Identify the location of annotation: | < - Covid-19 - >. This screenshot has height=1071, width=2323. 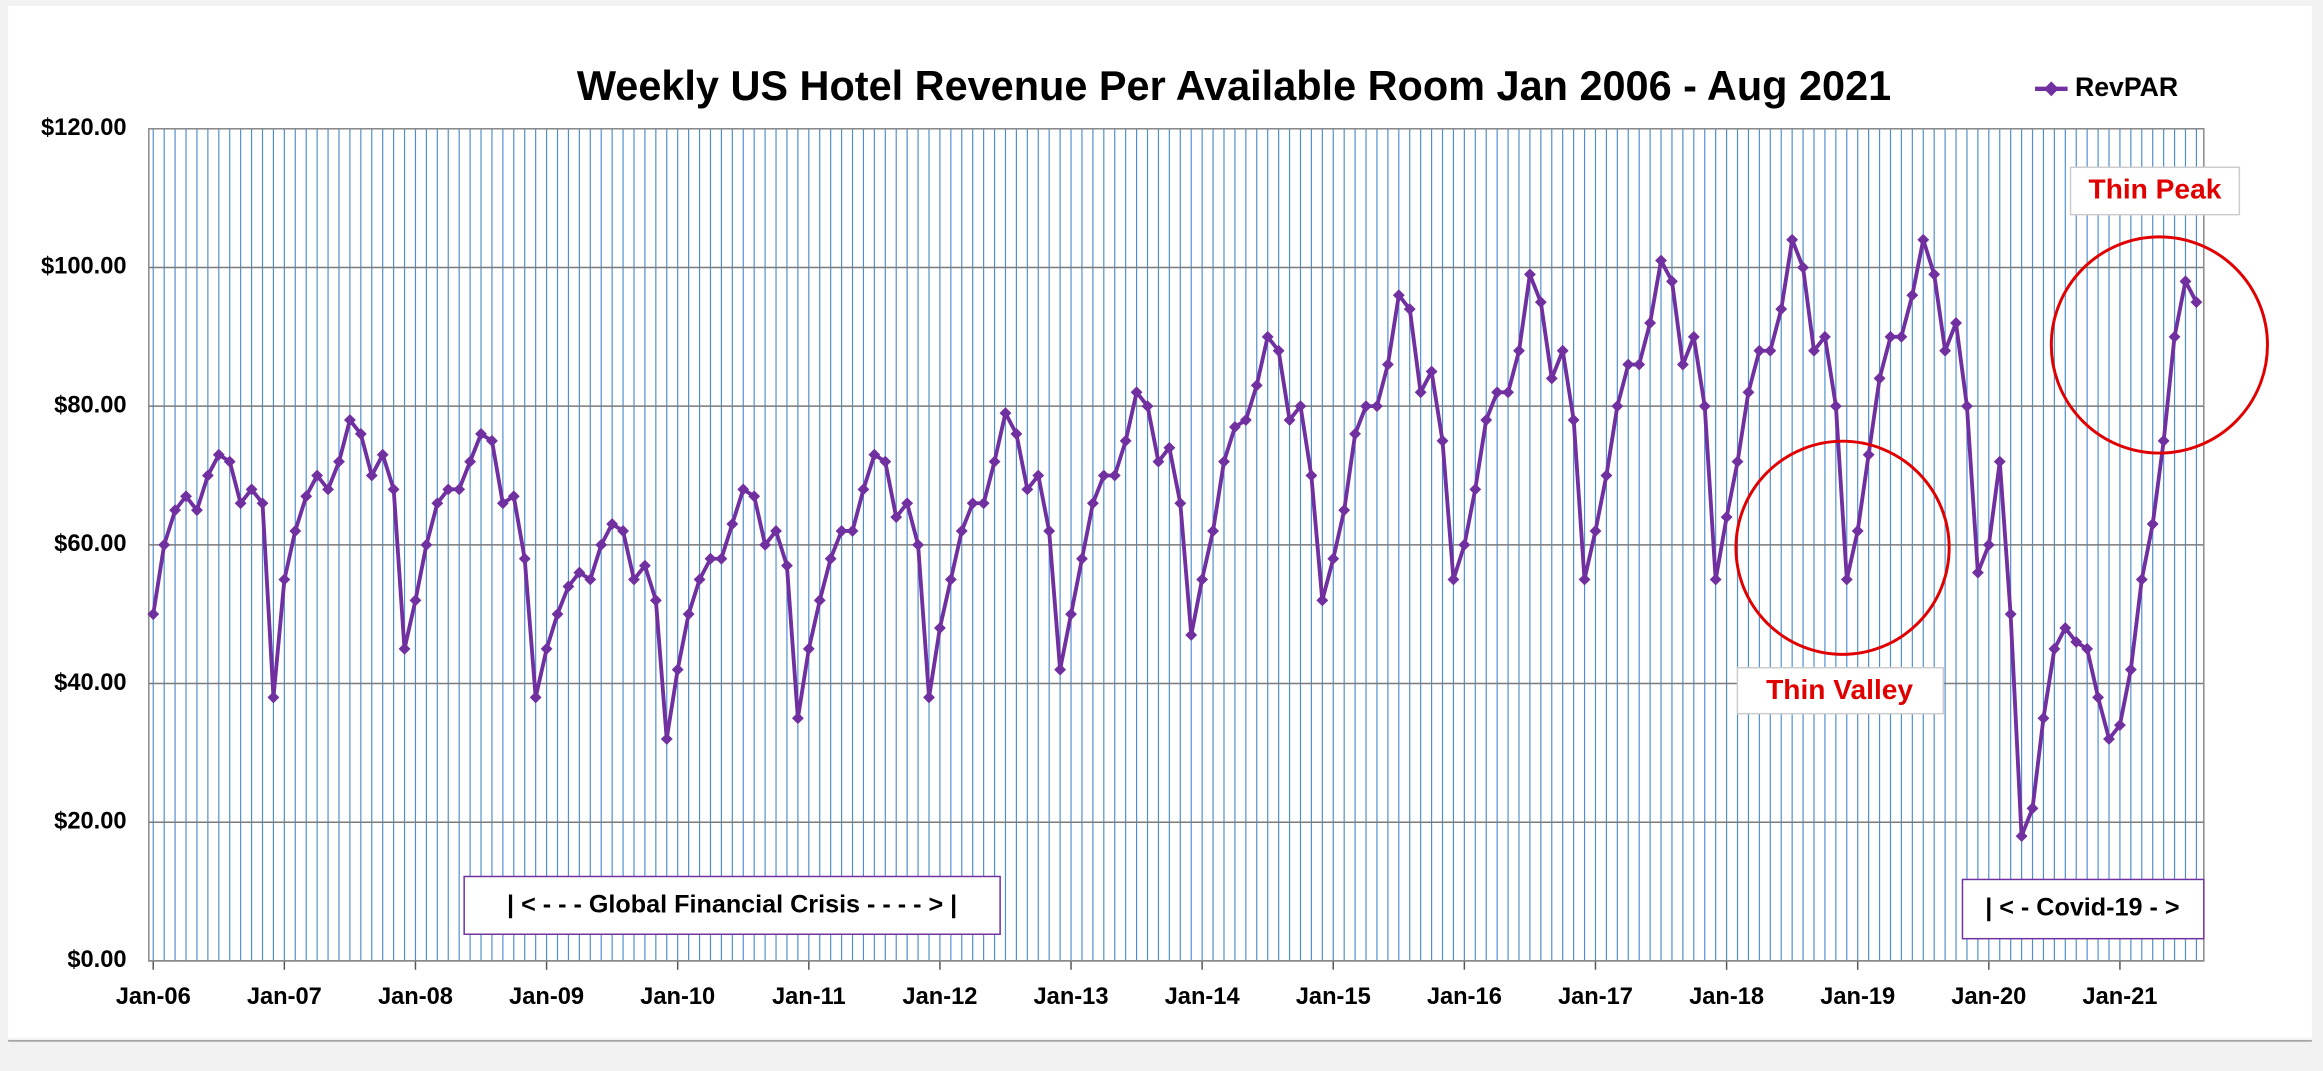
(2082, 908).